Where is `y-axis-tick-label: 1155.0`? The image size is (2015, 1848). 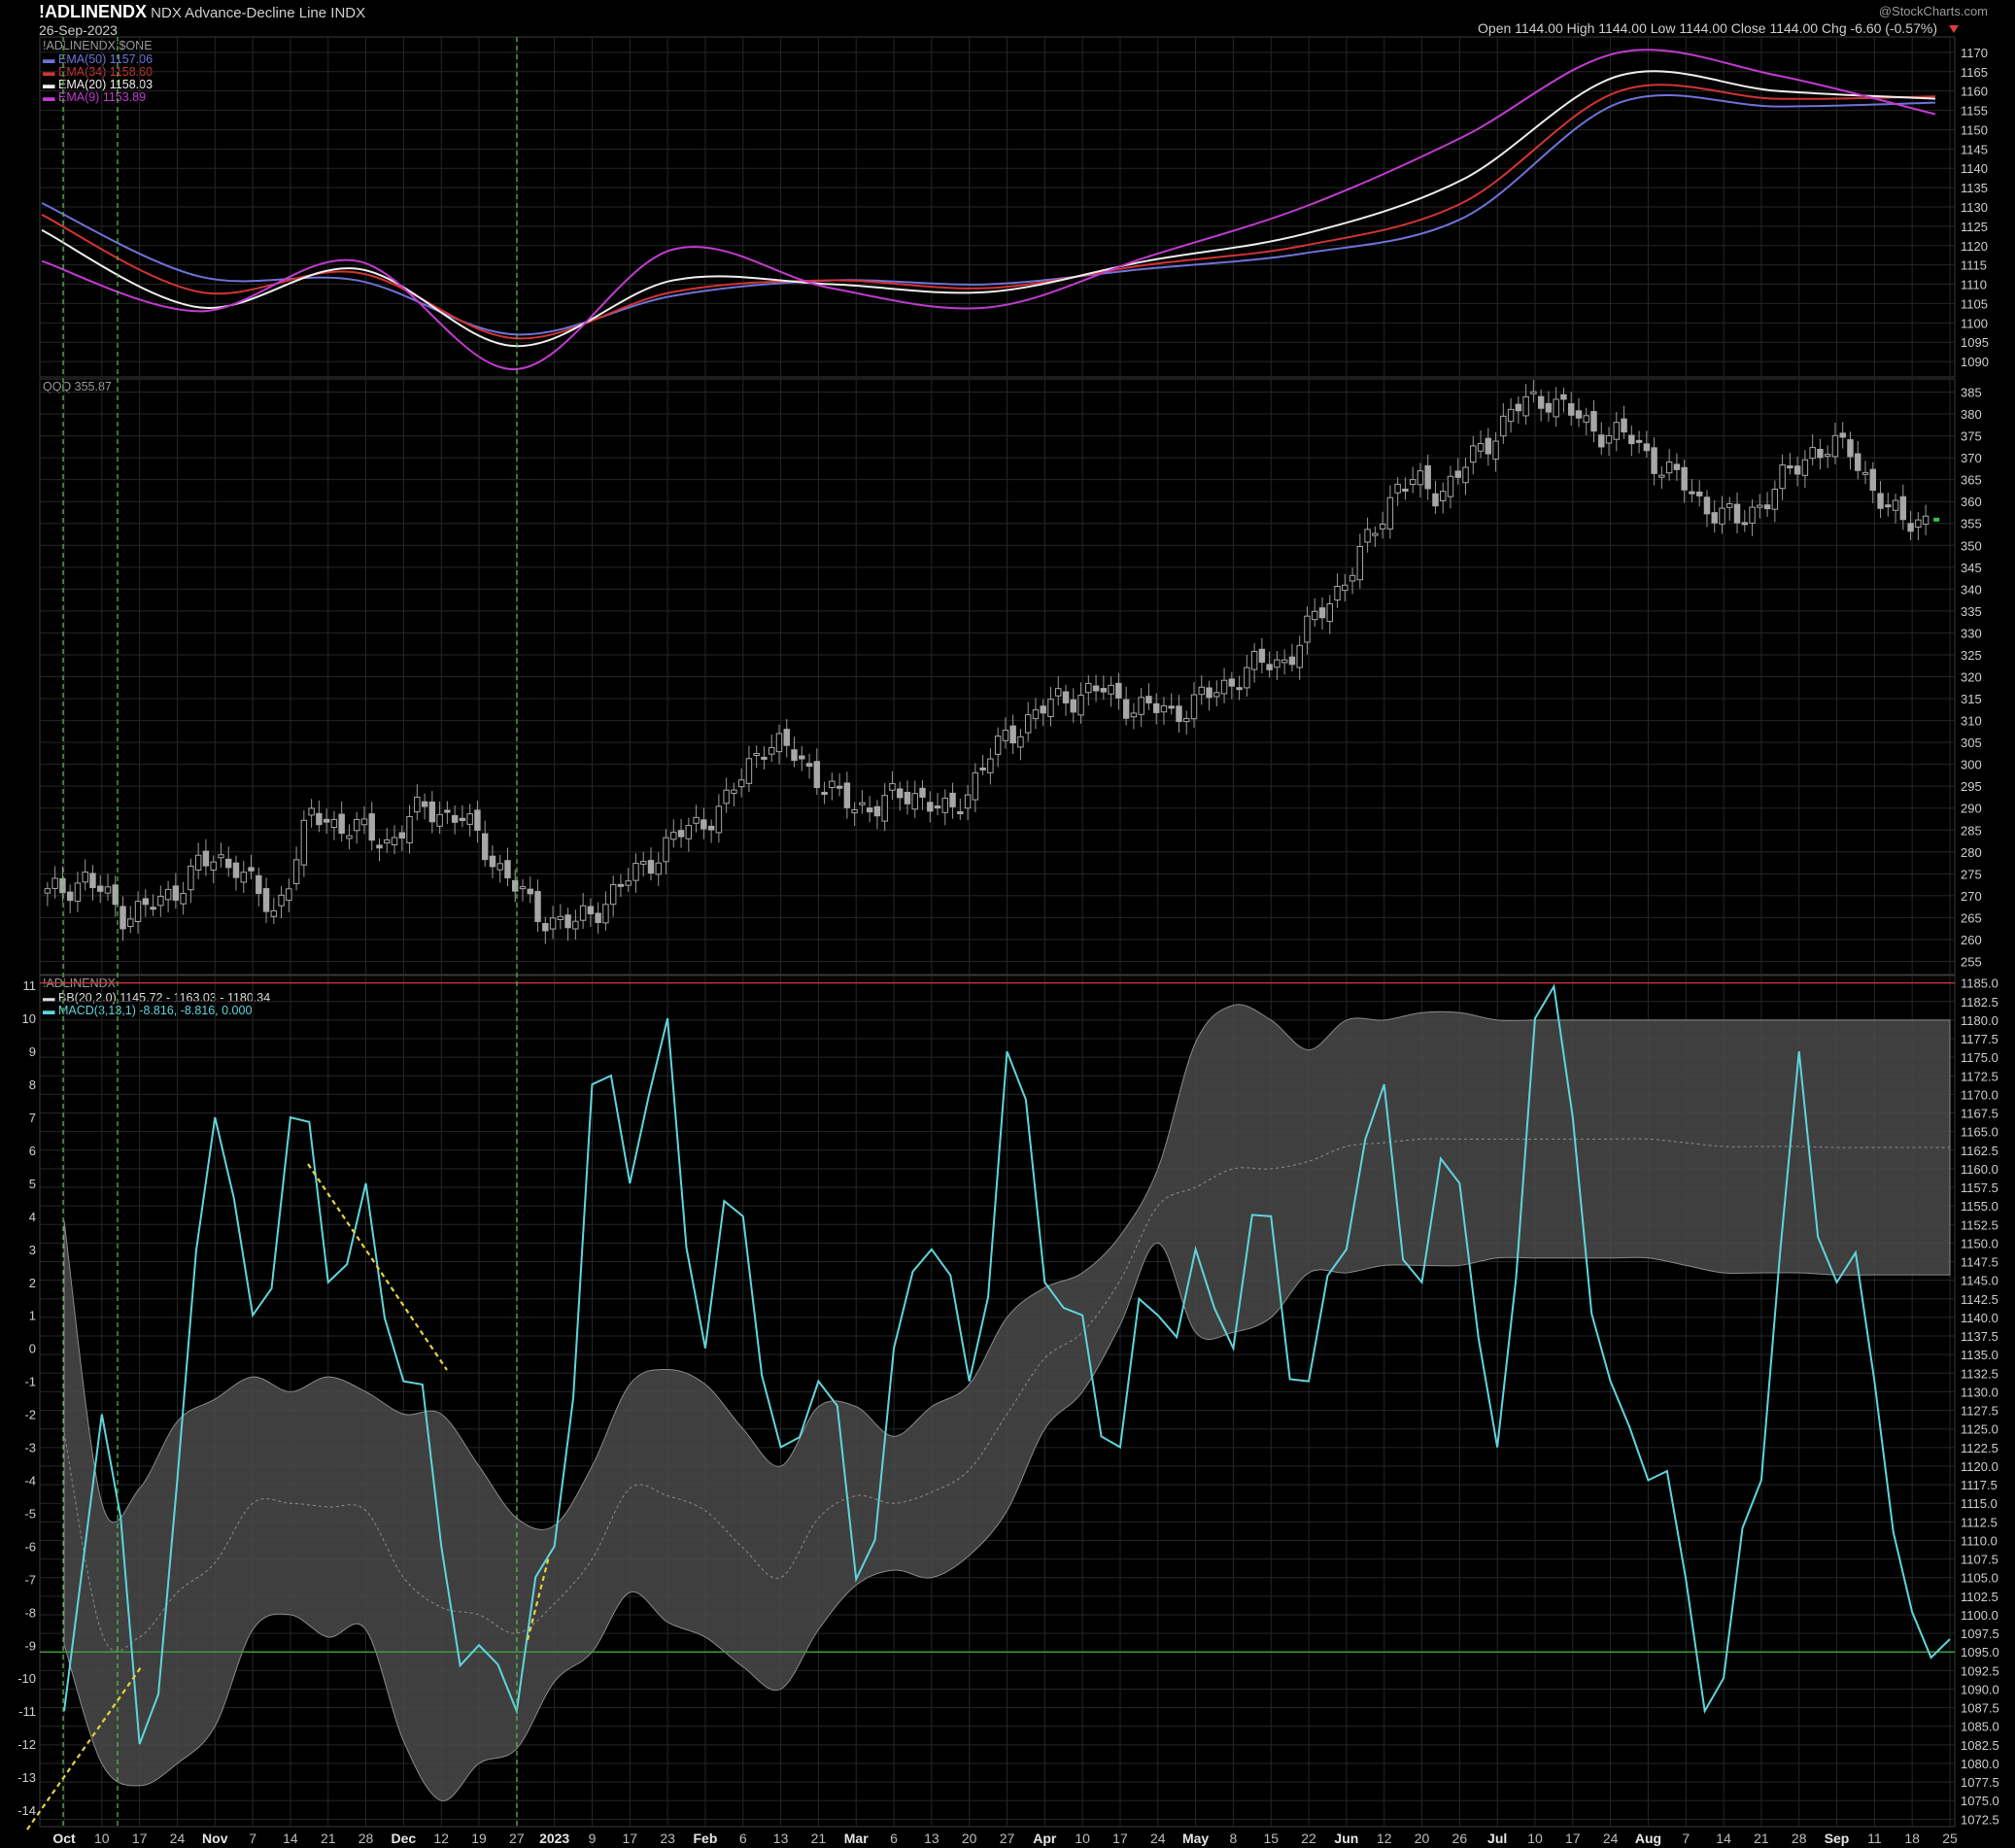 y-axis-tick-label: 1155.0 is located at coordinates (1980, 1206).